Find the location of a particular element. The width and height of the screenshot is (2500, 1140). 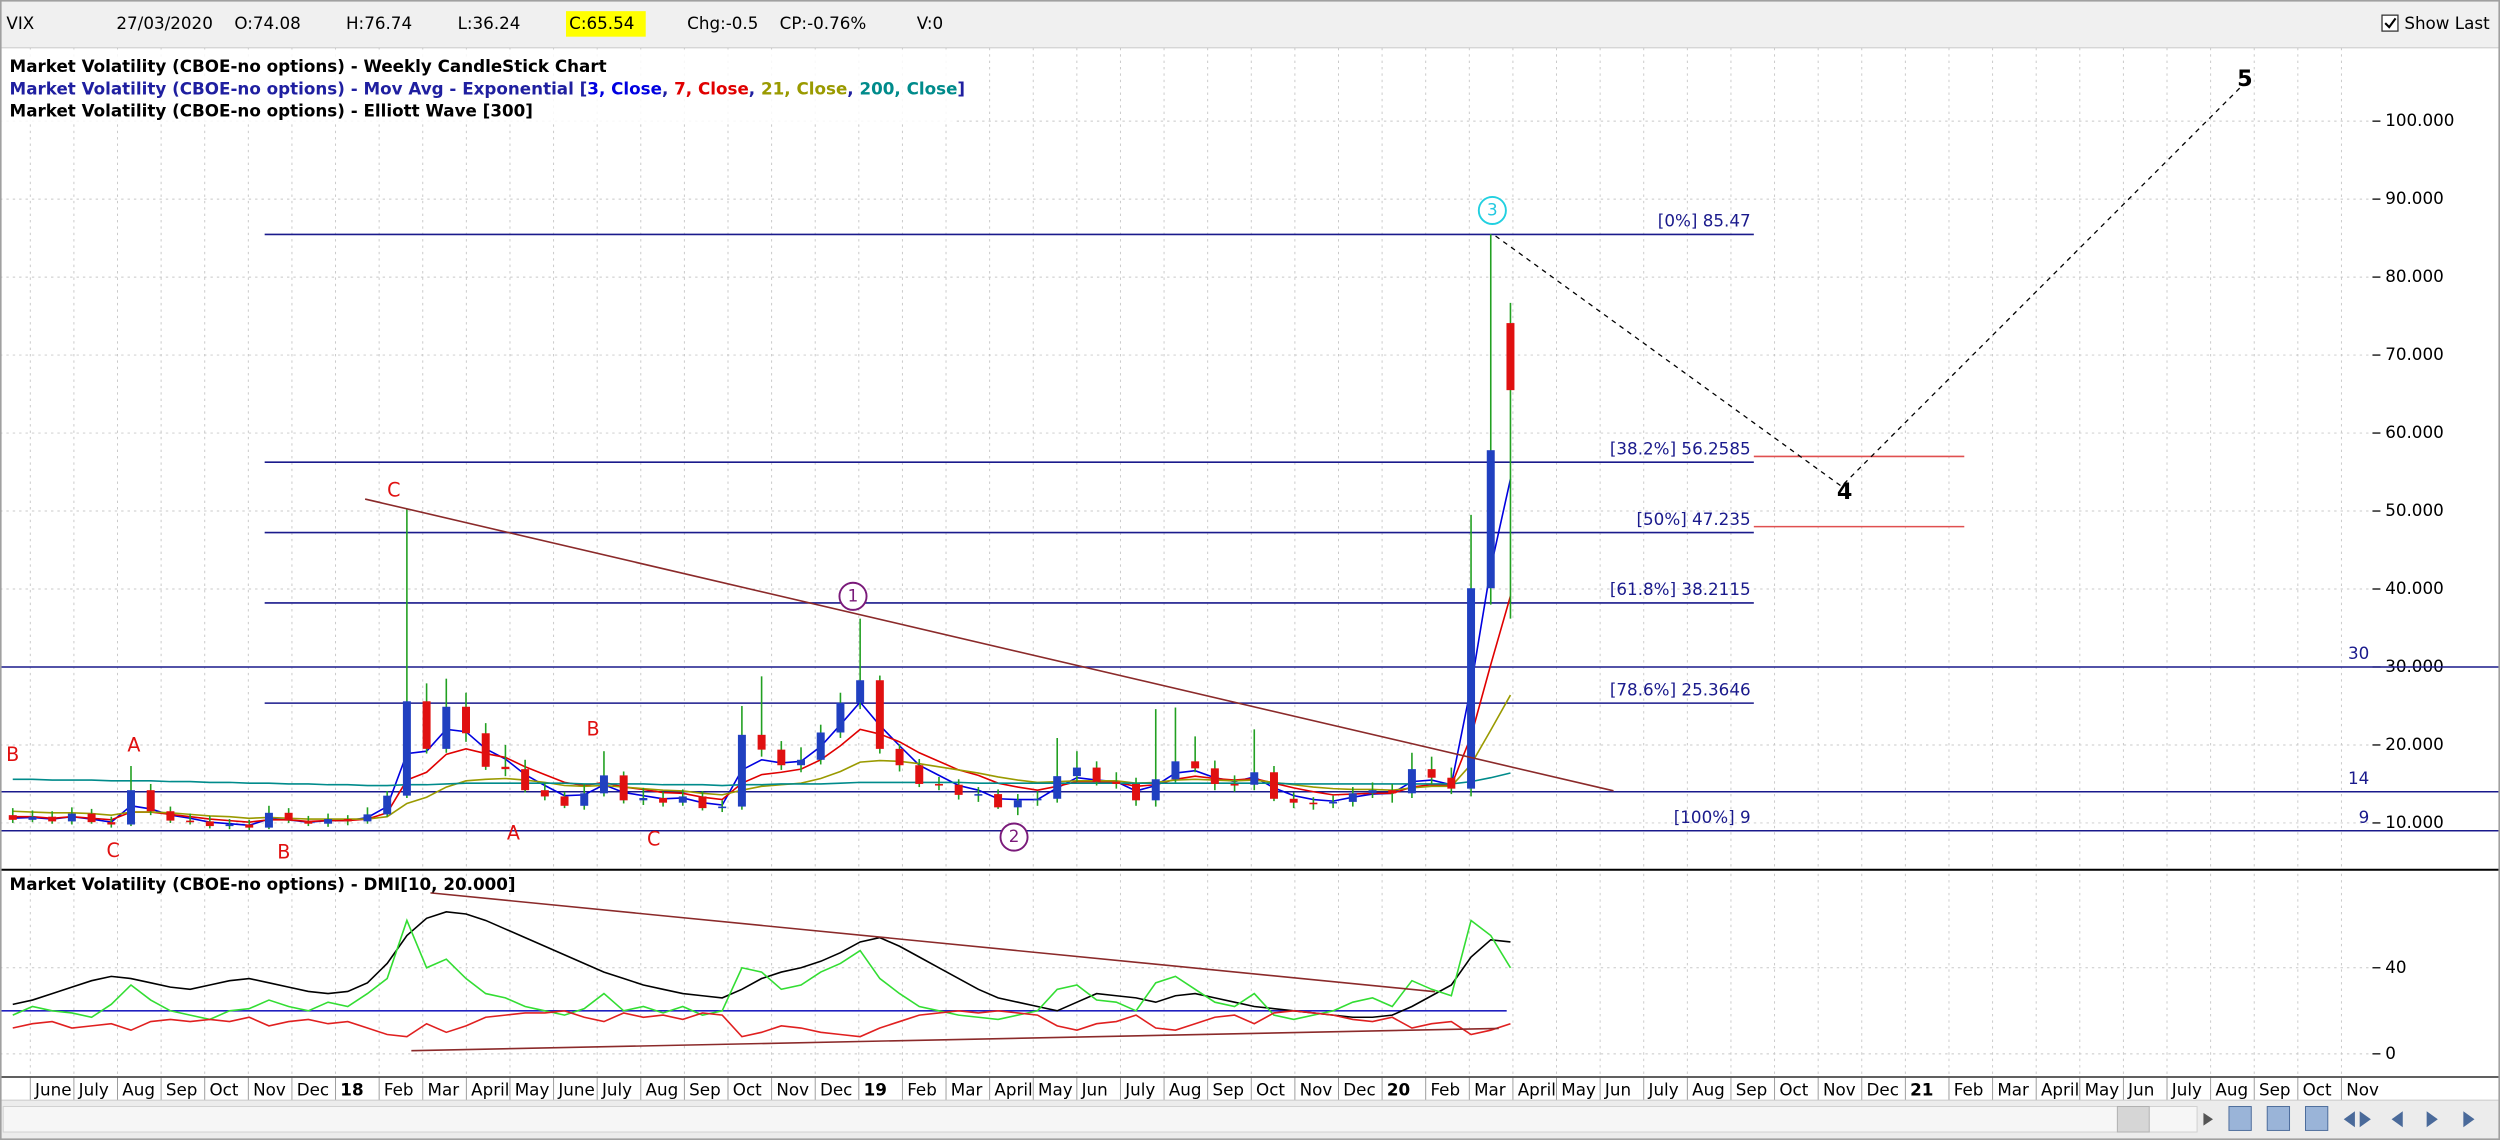

level-label: 30 is located at coordinates (2358, 653).